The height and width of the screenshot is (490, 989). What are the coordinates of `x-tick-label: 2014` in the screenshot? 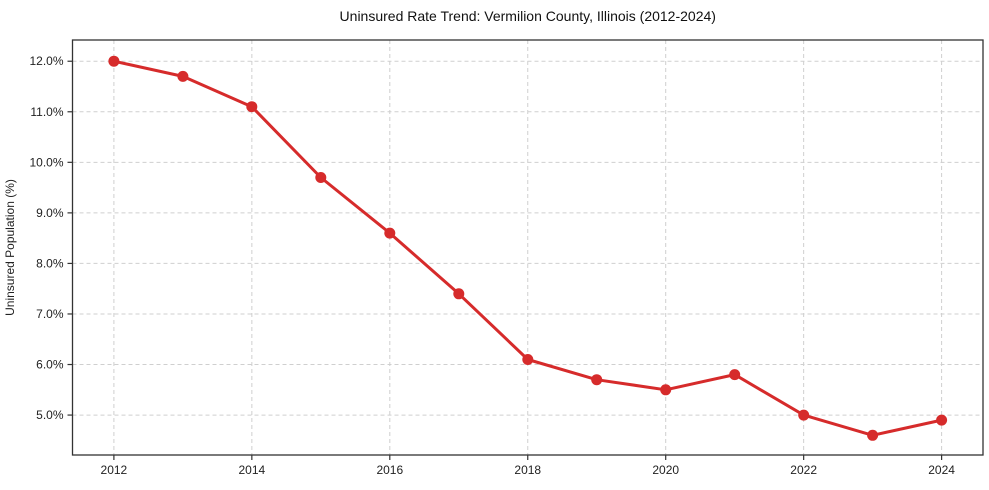 It's located at (251, 470).